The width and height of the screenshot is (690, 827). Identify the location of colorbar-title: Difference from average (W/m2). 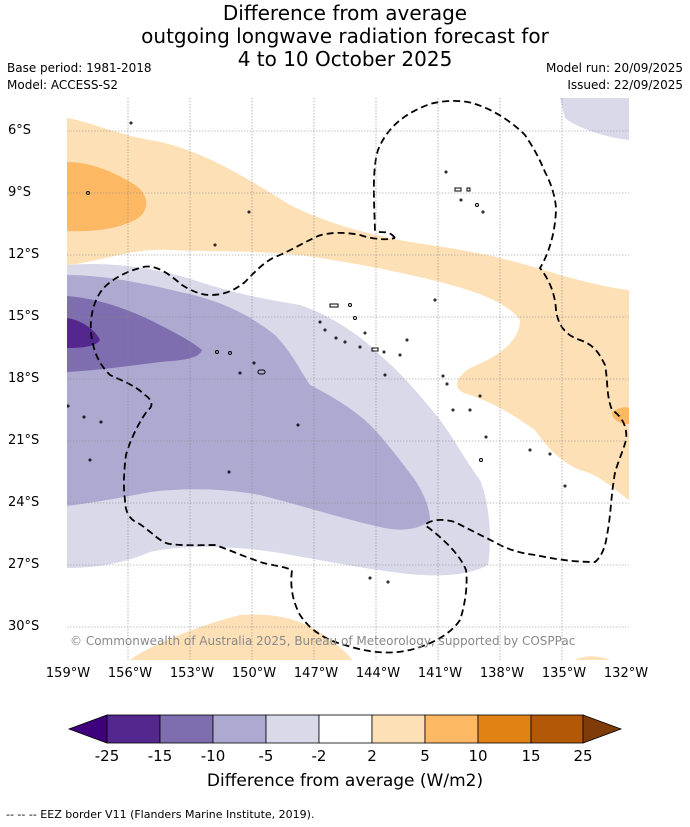
(345, 781).